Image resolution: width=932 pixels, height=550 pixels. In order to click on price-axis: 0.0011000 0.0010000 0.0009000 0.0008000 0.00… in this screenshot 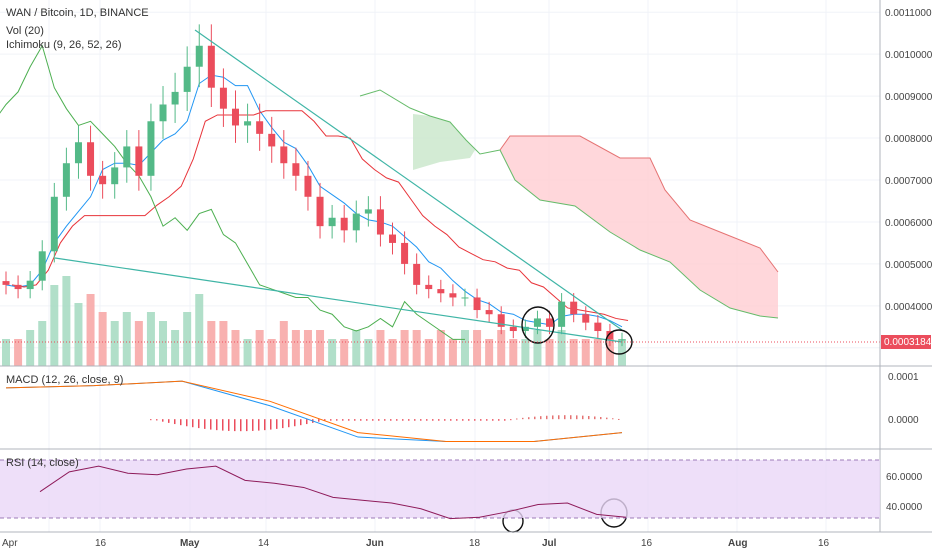, I will do `click(908, 160)`.